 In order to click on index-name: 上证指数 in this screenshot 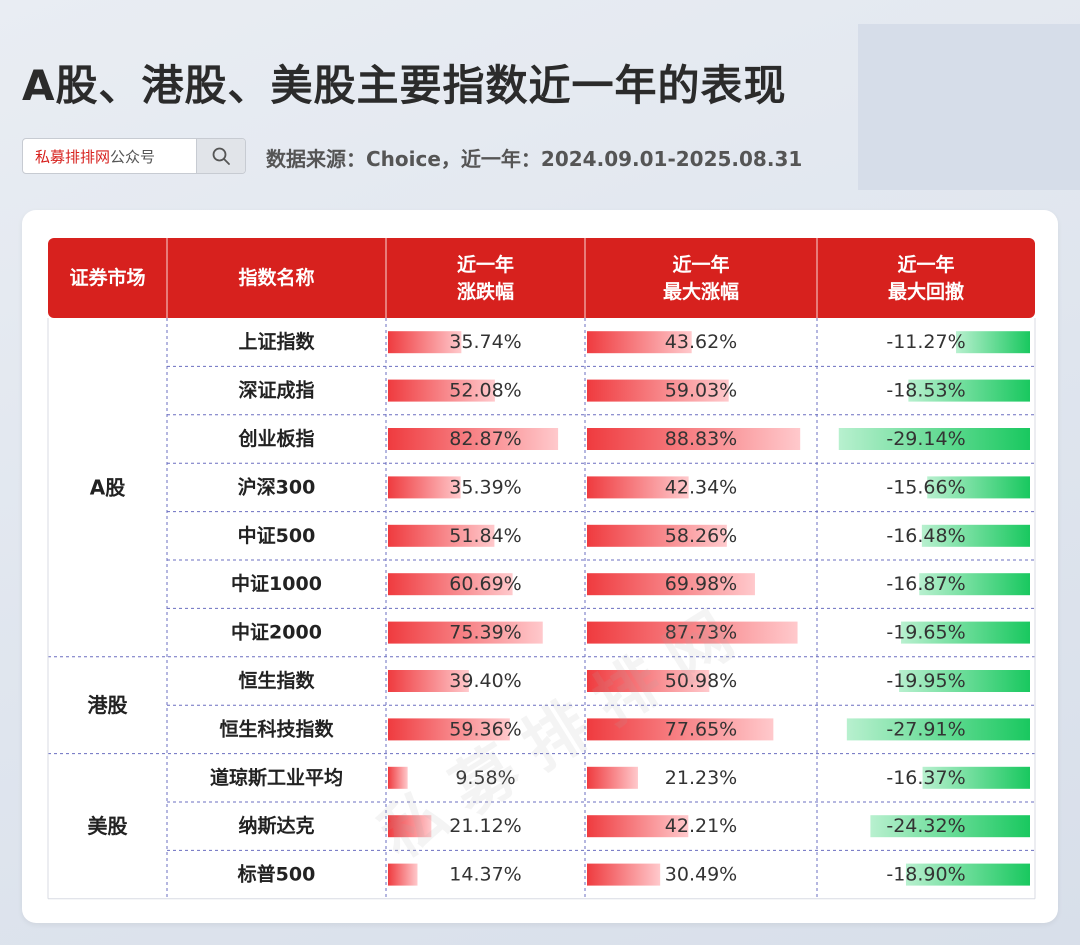, I will do `click(276, 341)`.